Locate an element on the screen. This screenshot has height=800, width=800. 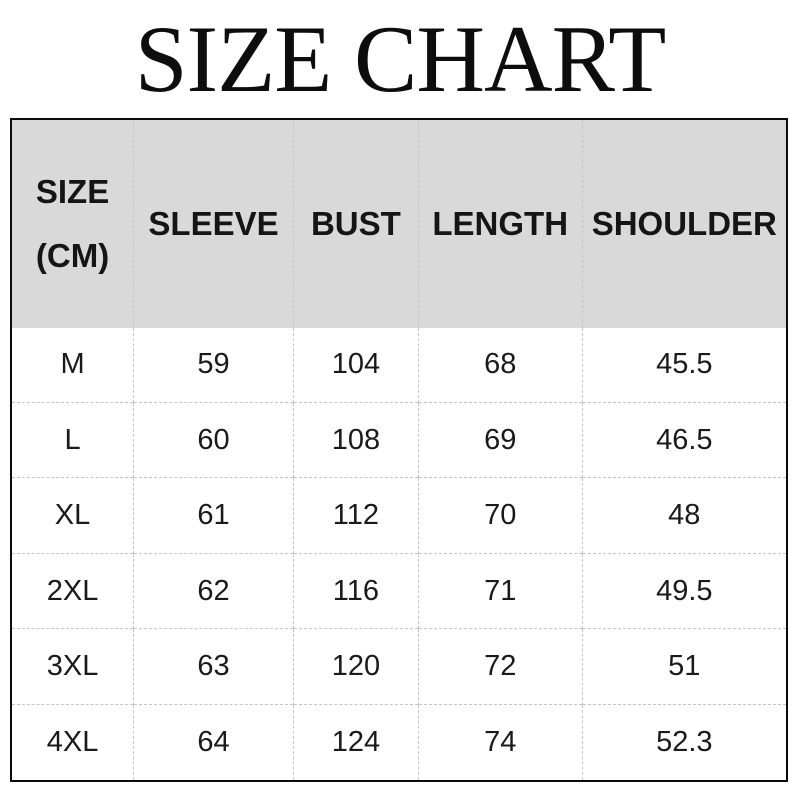
size-row-xl: XL 61 112 70 48 is located at coordinates (399, 515).